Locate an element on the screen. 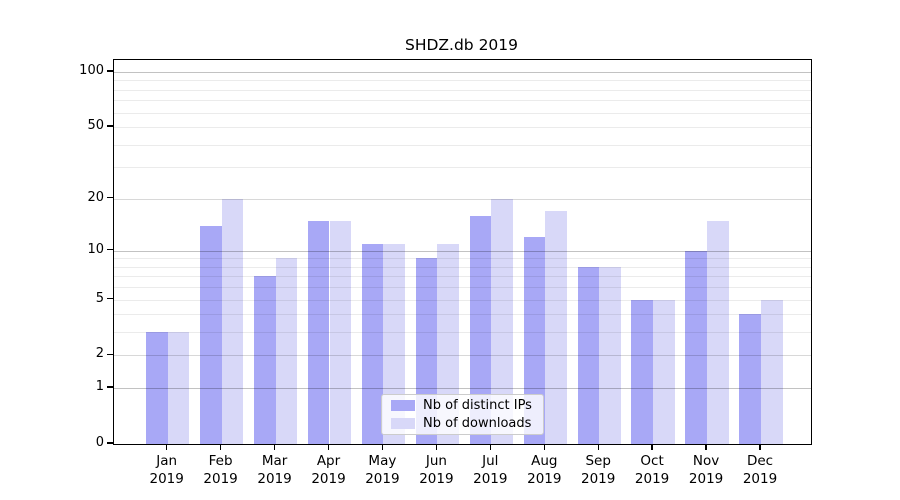 This screenshot has height=500, width=900. chart-title: SHDZ.db 2019 is located at coordinates (461, 45).